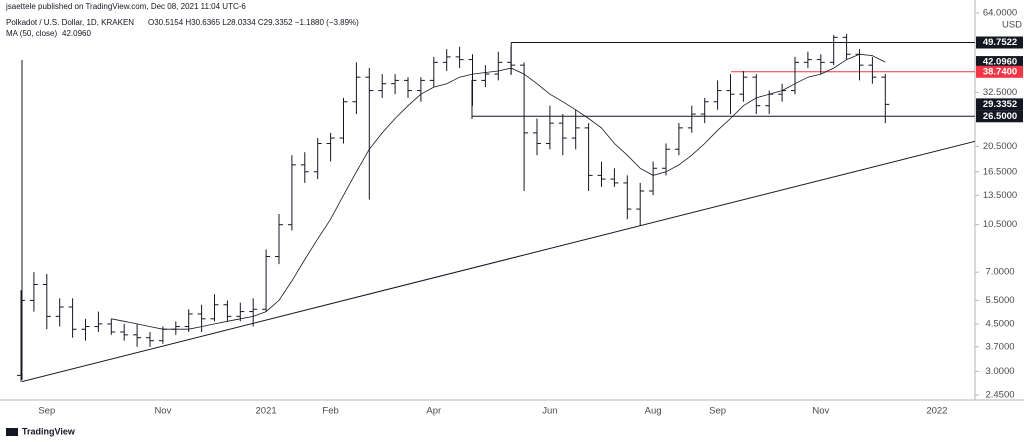 The image size is (1024, 442). I want to click on price-tag-label: 26.5000, so click(1000, 116).